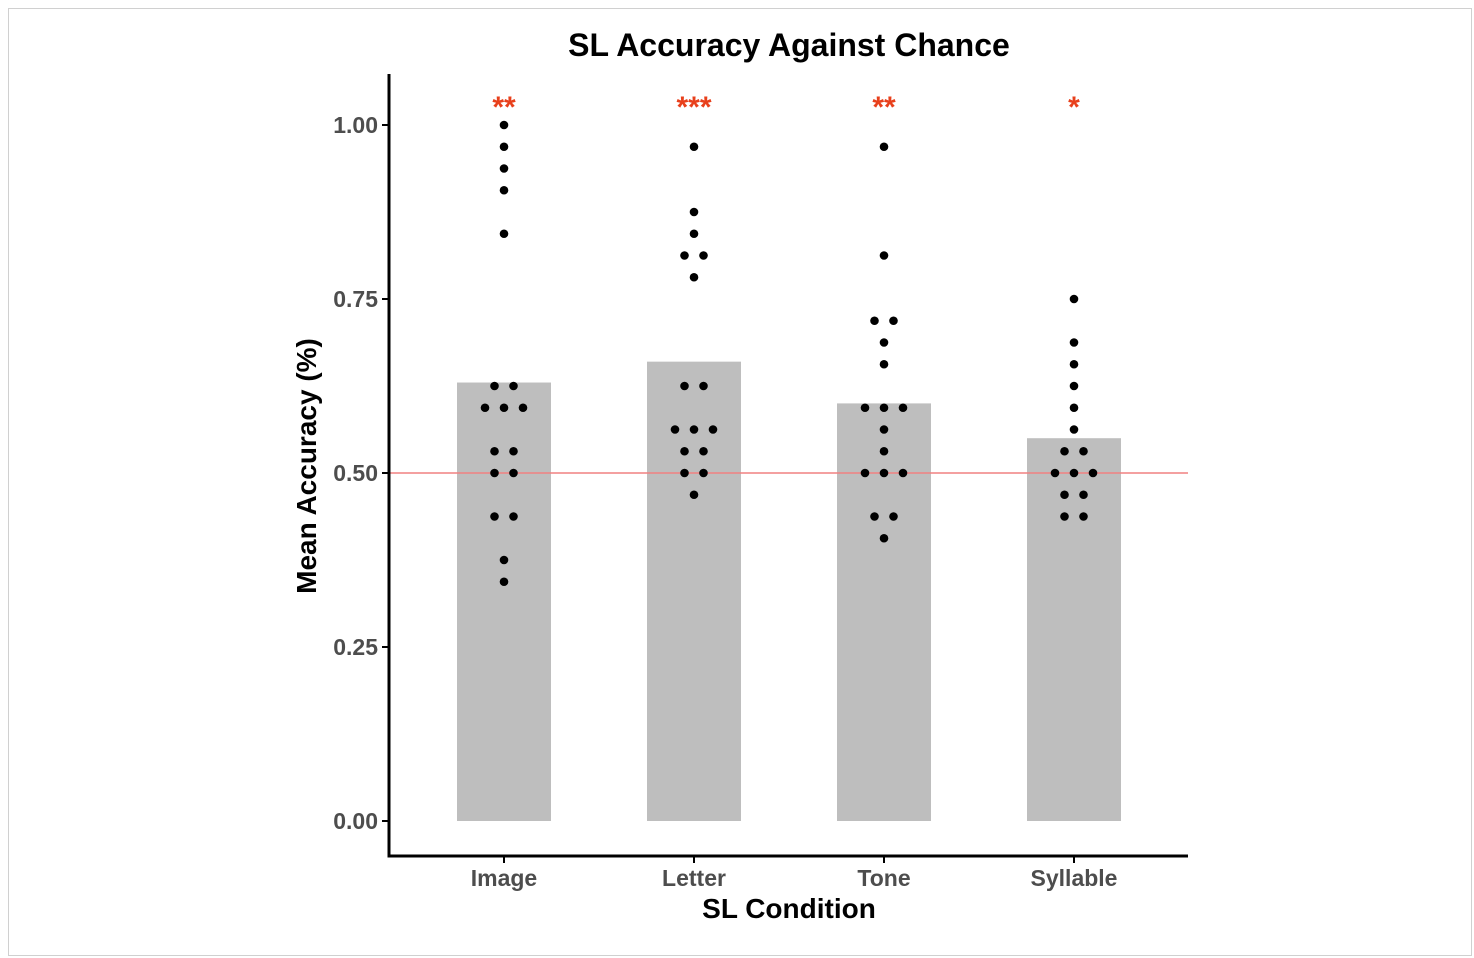  What do you see at coordinates (355, 125) in the screenshot?
I see `y-tick-label: 1.00` at bounding box center [355, 125].